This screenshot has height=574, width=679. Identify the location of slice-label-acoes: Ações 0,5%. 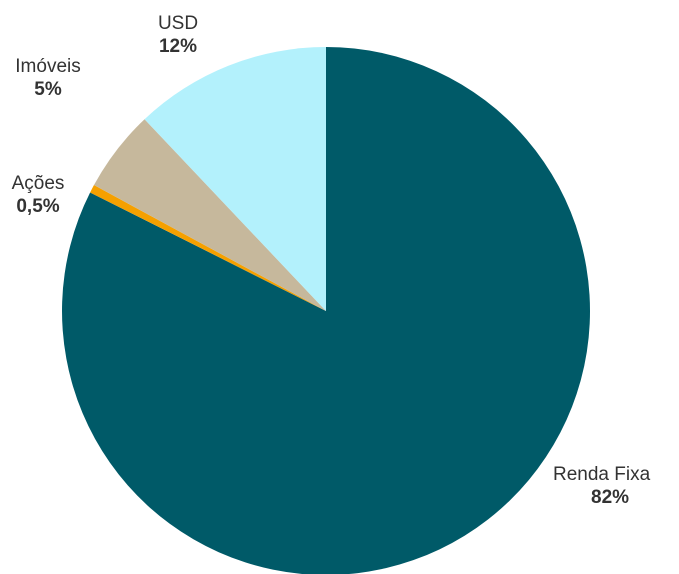
(38, 195).